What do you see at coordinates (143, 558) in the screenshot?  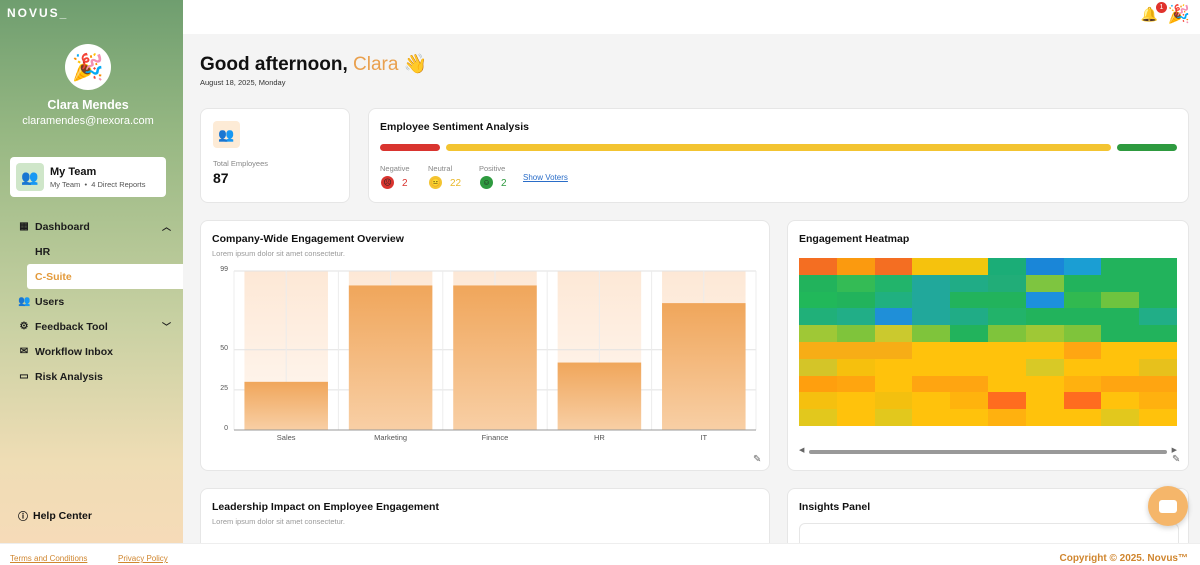 I see `privacy-link: Privacy Policy` at bounding box center [143, 558].